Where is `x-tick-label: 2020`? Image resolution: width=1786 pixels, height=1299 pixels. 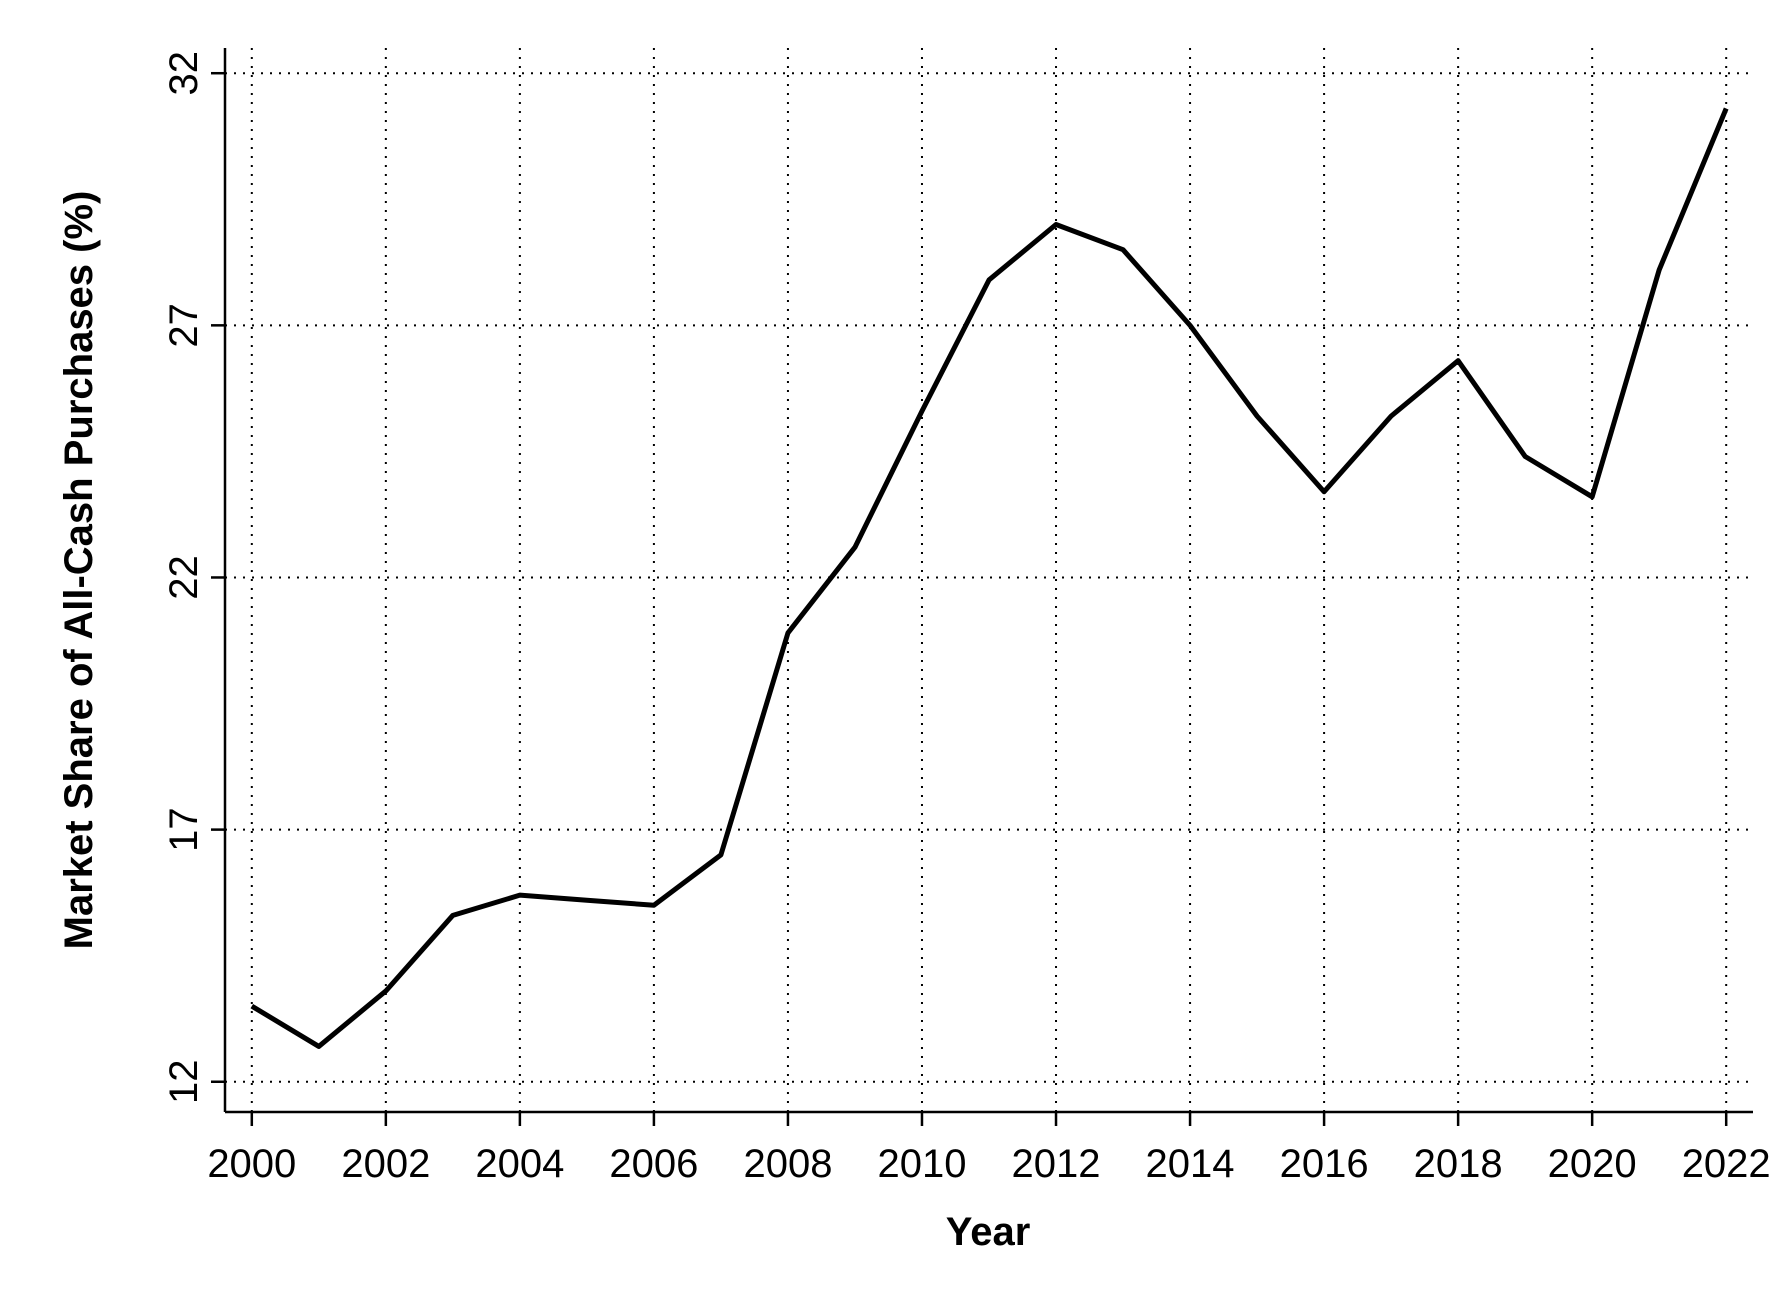
x-tick-label: 2020 is located at coordinates (1592, 1164).